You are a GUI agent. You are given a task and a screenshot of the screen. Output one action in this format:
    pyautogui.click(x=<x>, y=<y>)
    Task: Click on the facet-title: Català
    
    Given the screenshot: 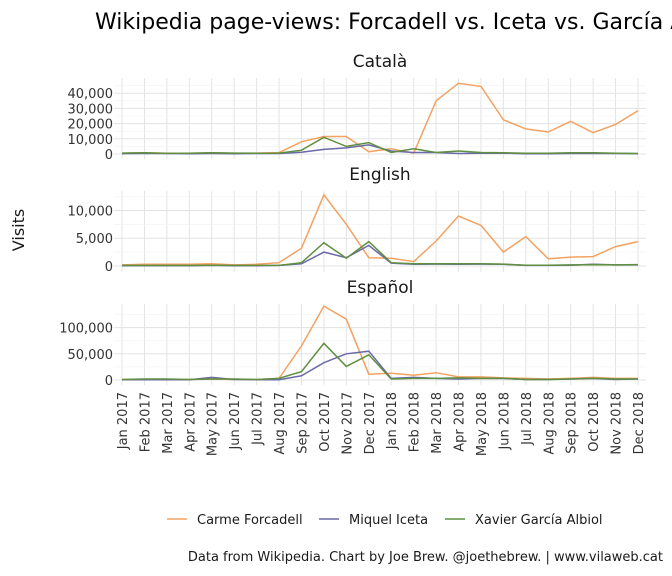 What is the action you would take?
    pyautogui.click(x=380, y=62)
    